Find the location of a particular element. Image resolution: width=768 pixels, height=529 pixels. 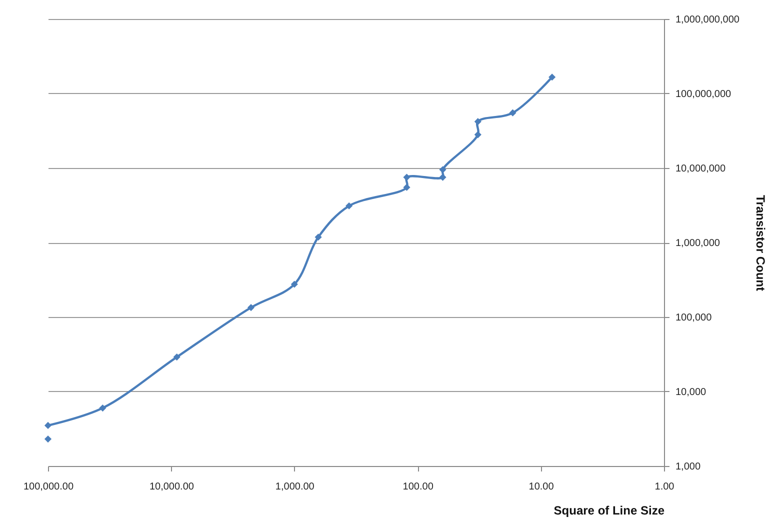

y-tick-label: 100,000,000 is located at coordinates (704, 94).